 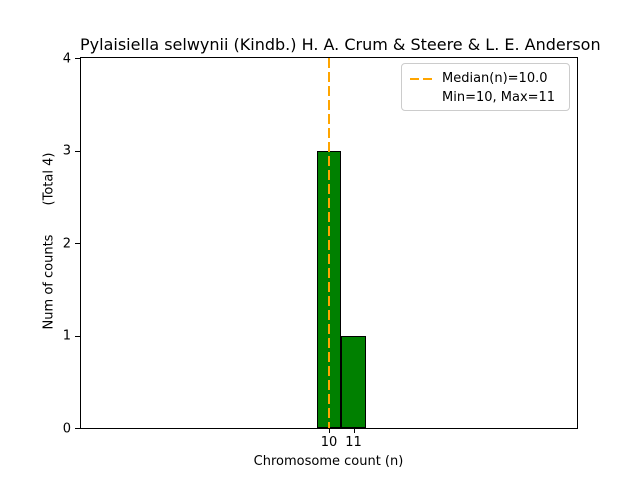 I want to click on x-tick-label-10: 10, so click(x=329, y=442).